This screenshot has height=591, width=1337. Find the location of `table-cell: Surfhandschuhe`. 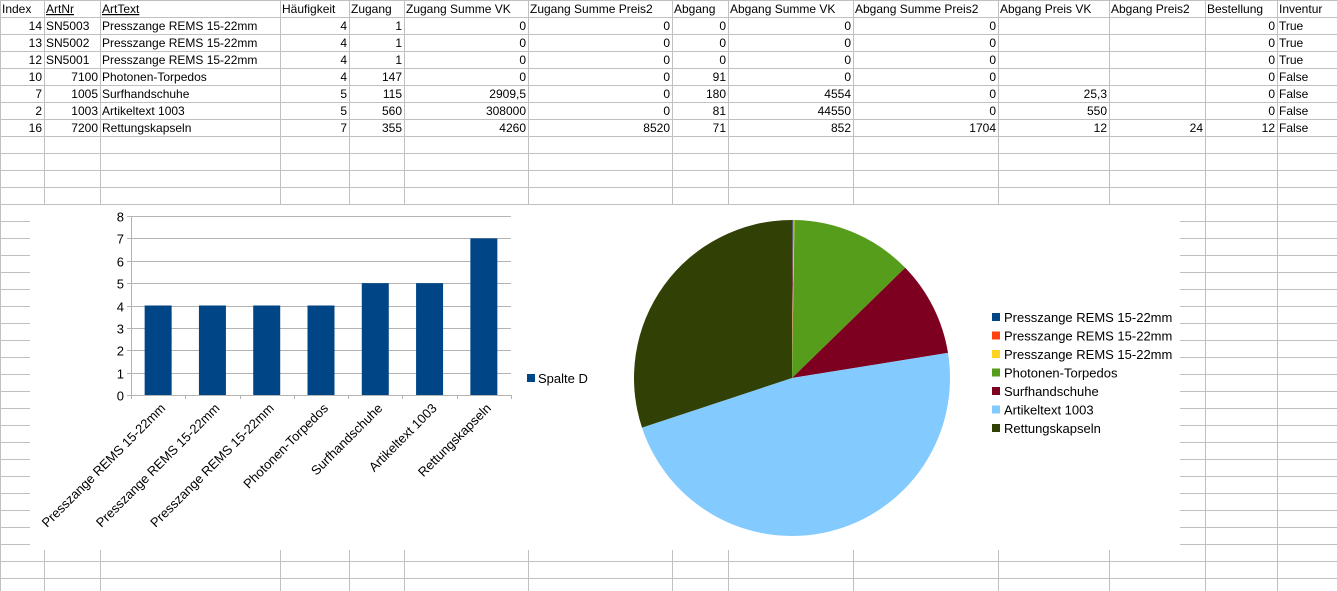

table-cell: Surfhandschuhe is located at coordinates (146, 94).